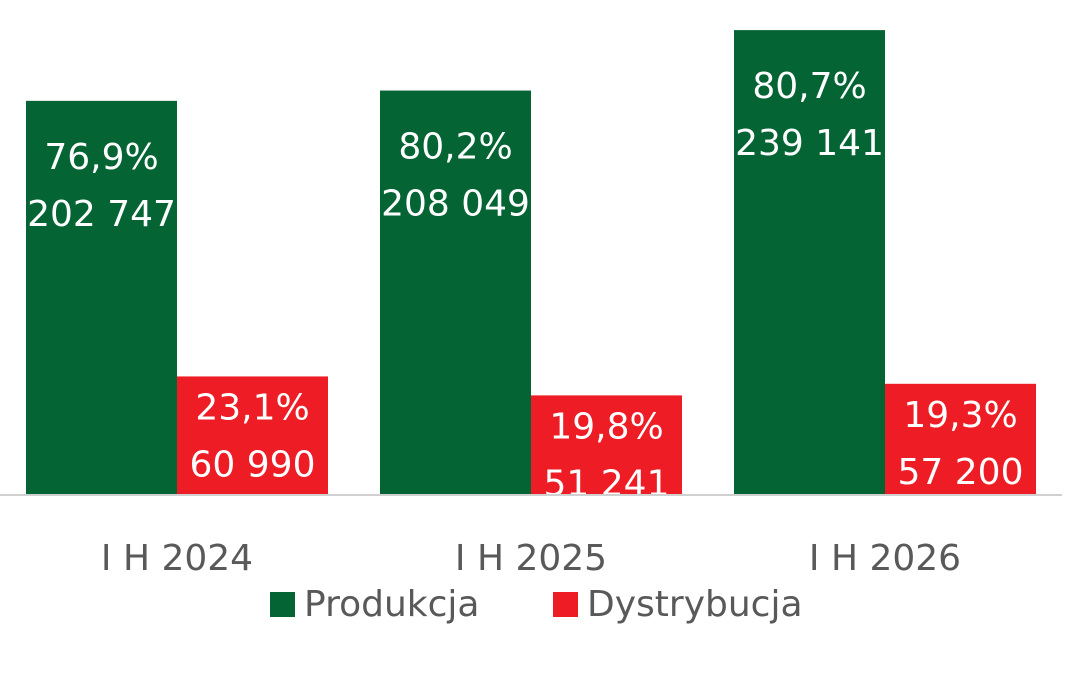 Image resolution: width=1080 pixels, height=673 pixels. I want to click on share-label: 19,8%, so click(606, 426).